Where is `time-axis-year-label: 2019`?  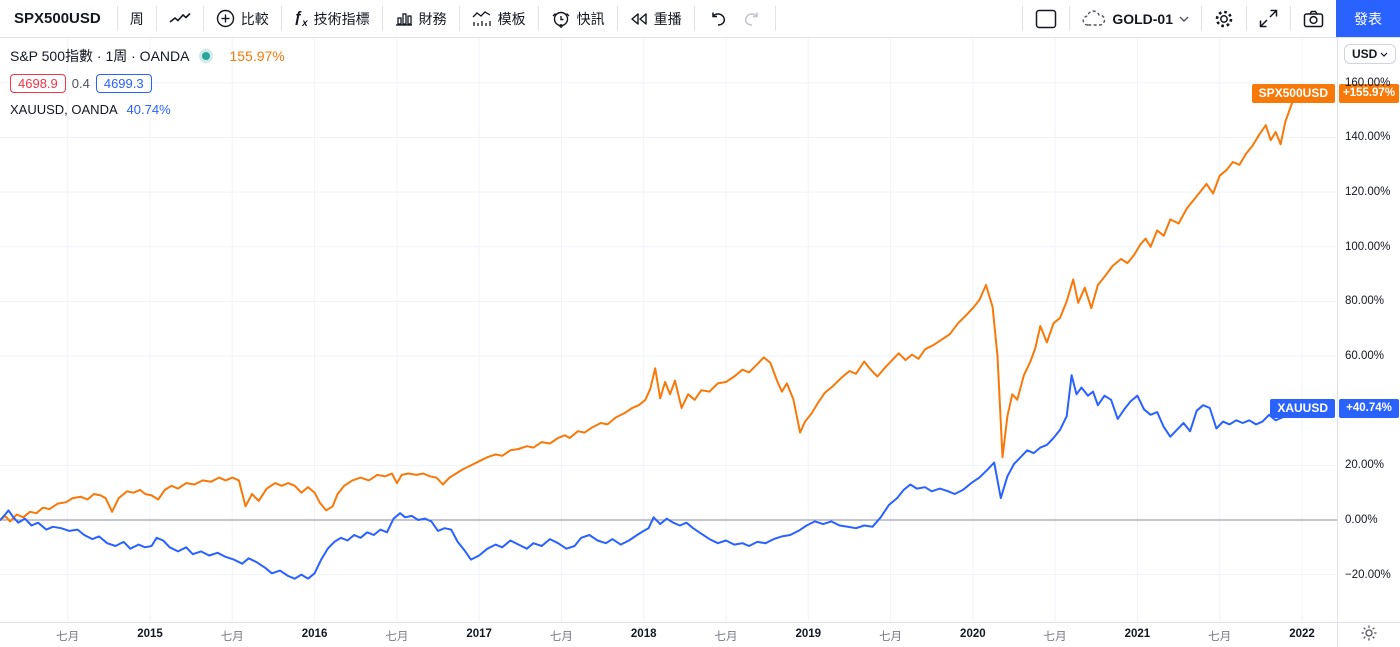
time-axis-year-label: 2019 is located at coordinates (808, 634).